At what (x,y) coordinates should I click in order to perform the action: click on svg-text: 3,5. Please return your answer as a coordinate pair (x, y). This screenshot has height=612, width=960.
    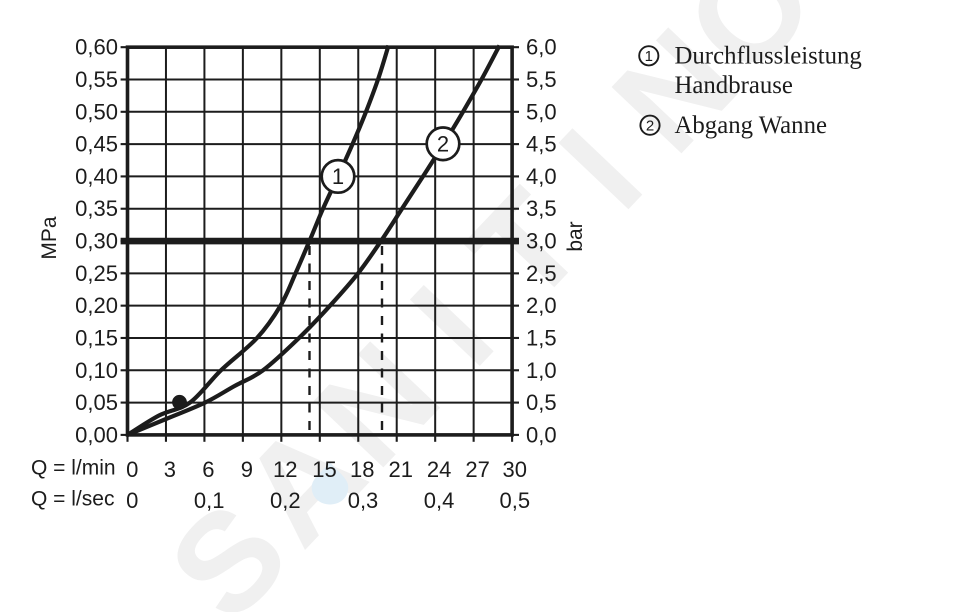
    Looking at the image, I should click on (541, 208).